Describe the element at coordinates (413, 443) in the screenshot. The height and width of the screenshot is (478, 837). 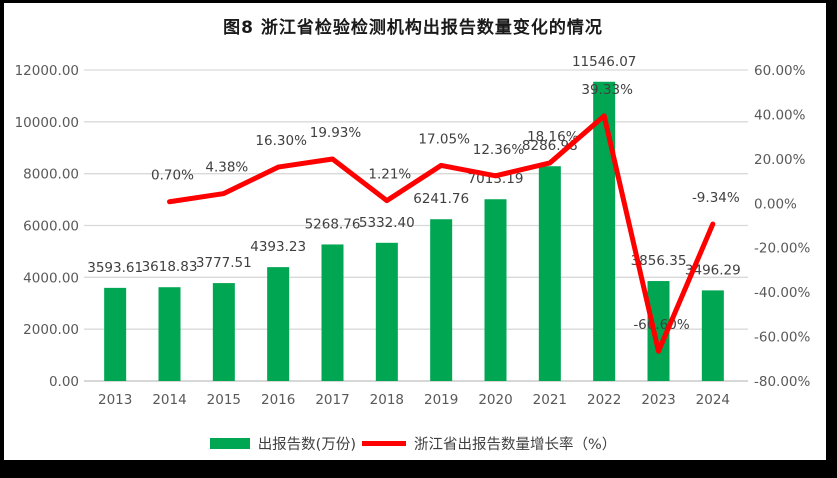
I see `legend: 出报告数(万份) 浙江省出报告数量增长率（%）` at that location.